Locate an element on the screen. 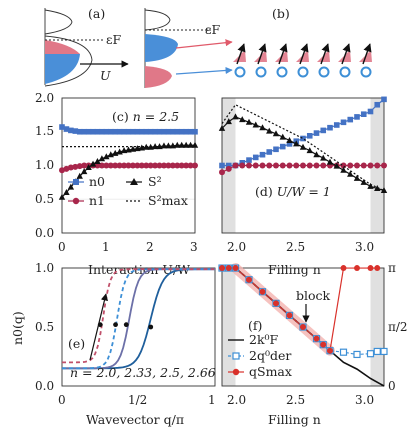  fermi-label-a: εF is located at coordinates (113, 39).